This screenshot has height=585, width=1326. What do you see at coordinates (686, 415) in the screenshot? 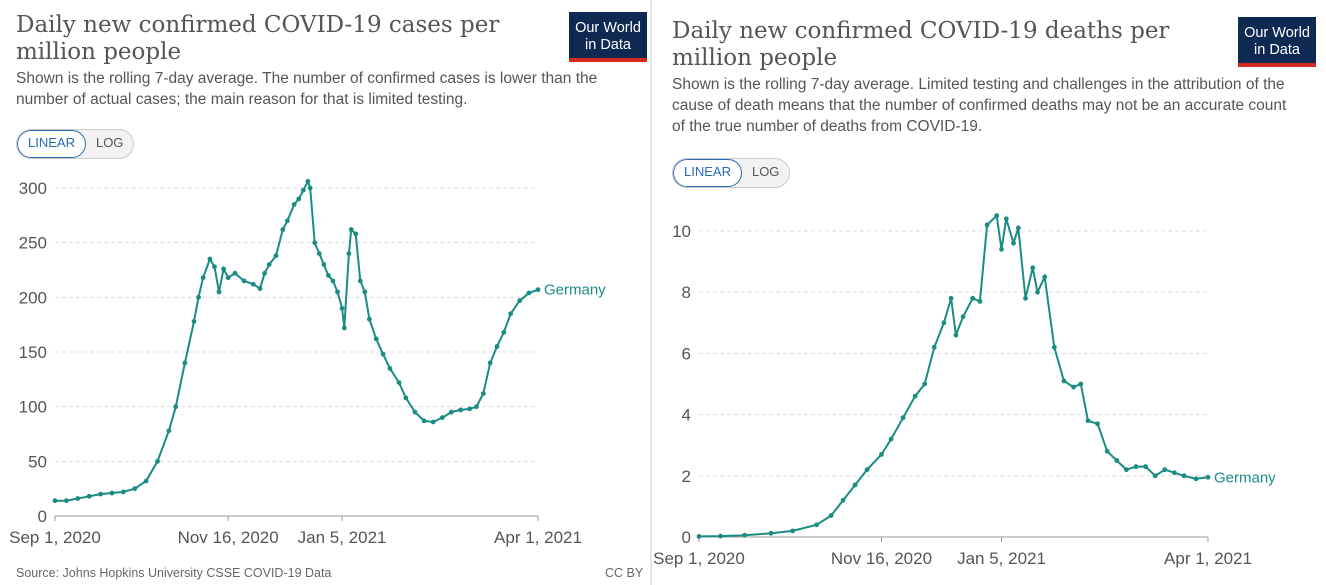
I see `y-tick-label: 4` at bounding box center [686, 415].